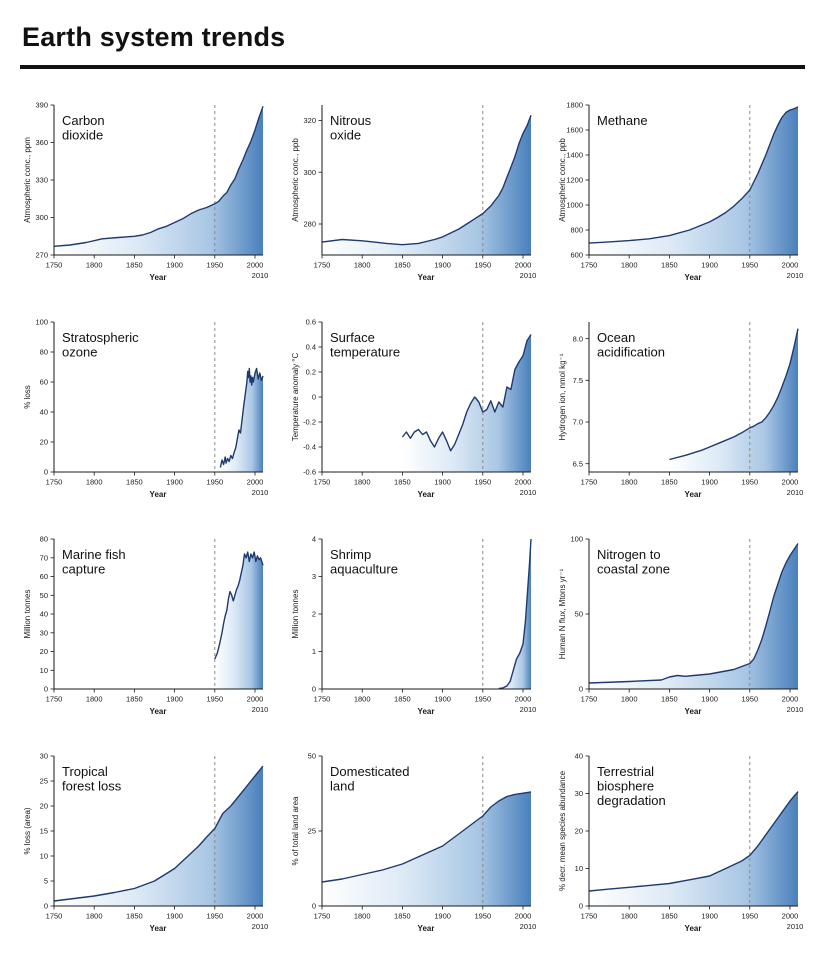  Describe the element at coordinates (100, 345) in the screenshot. I see `chart-title: Stratospheric ozone` at that location.